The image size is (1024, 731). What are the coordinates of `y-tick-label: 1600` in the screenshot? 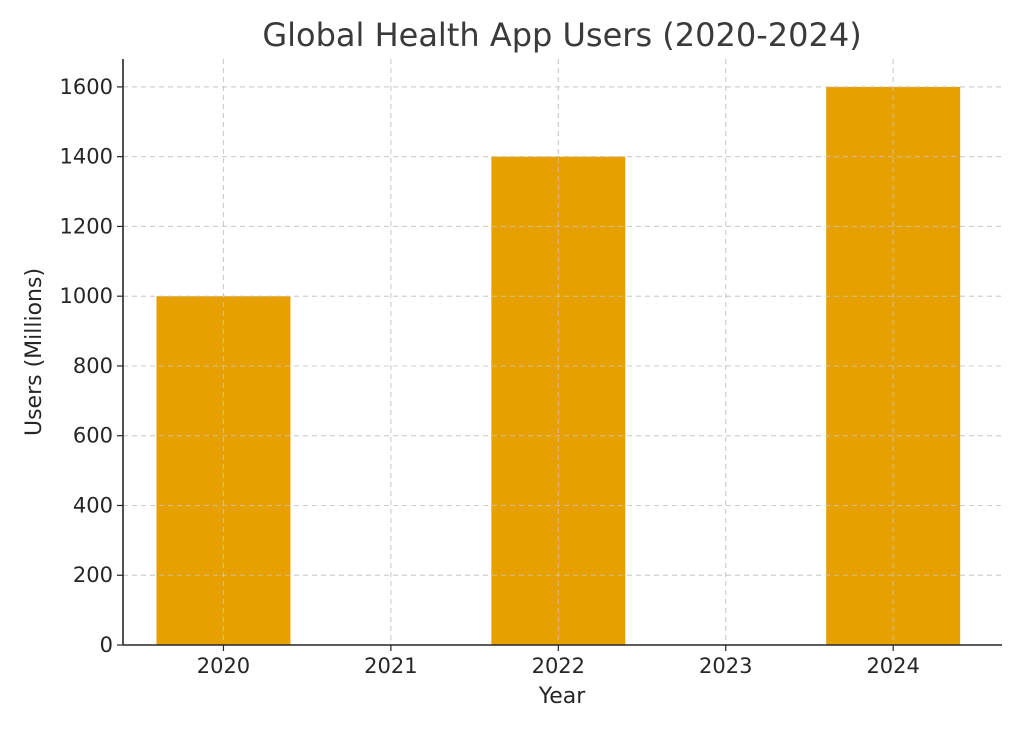 It's located at (86, 87).